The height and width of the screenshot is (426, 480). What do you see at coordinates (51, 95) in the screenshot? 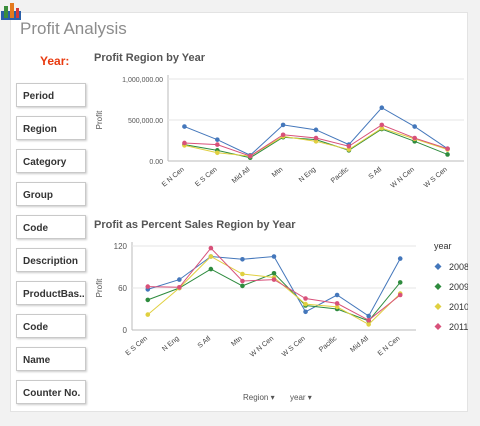
I see `filter-period: Period` at bounding box center [51, 95].